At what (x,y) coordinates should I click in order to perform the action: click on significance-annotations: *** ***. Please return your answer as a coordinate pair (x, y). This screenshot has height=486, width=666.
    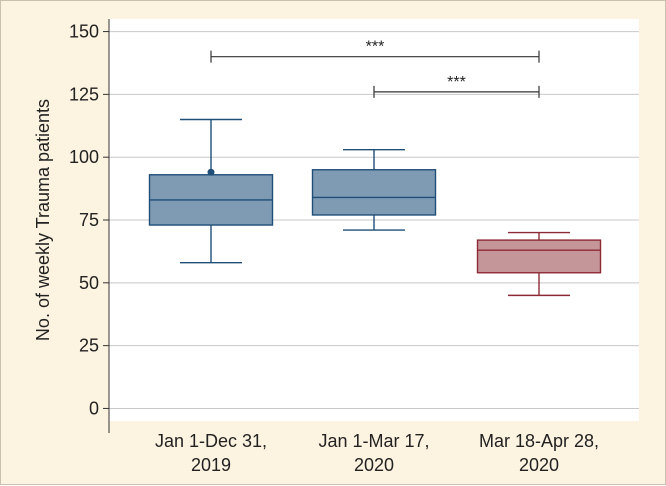
    Looking at the image, I should click on (375, 68).